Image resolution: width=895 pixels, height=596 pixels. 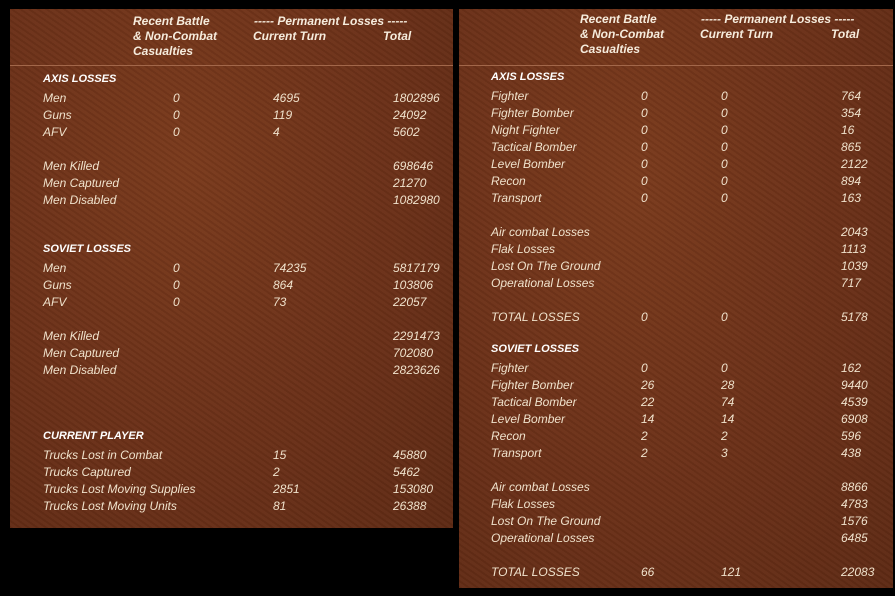 I want to click on table-row: AFV 0 73 22057, so click(x=231, y=302).